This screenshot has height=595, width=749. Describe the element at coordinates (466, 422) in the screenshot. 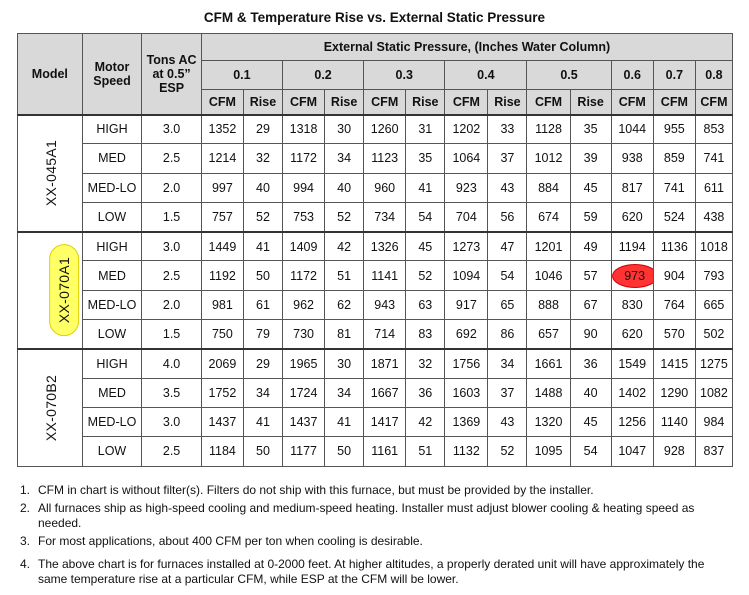

I see `cfm-cell: 1369` at that location.